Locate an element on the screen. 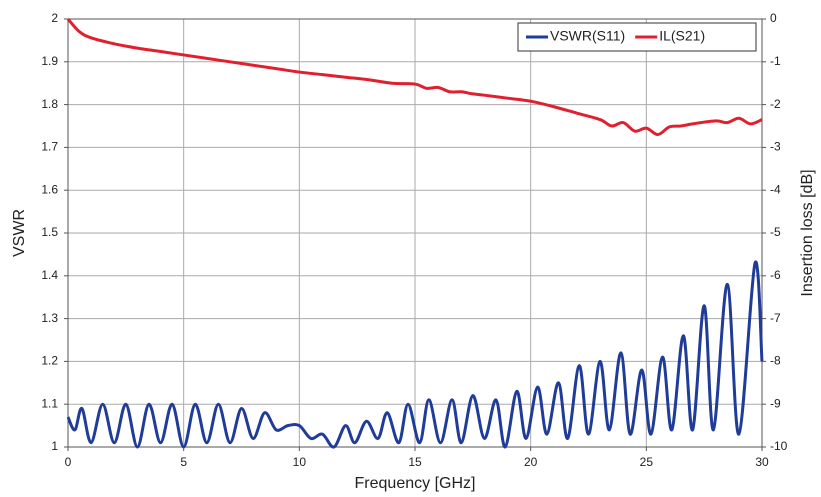  y2-tick-label: -5 is located at coordinates (775, 232).